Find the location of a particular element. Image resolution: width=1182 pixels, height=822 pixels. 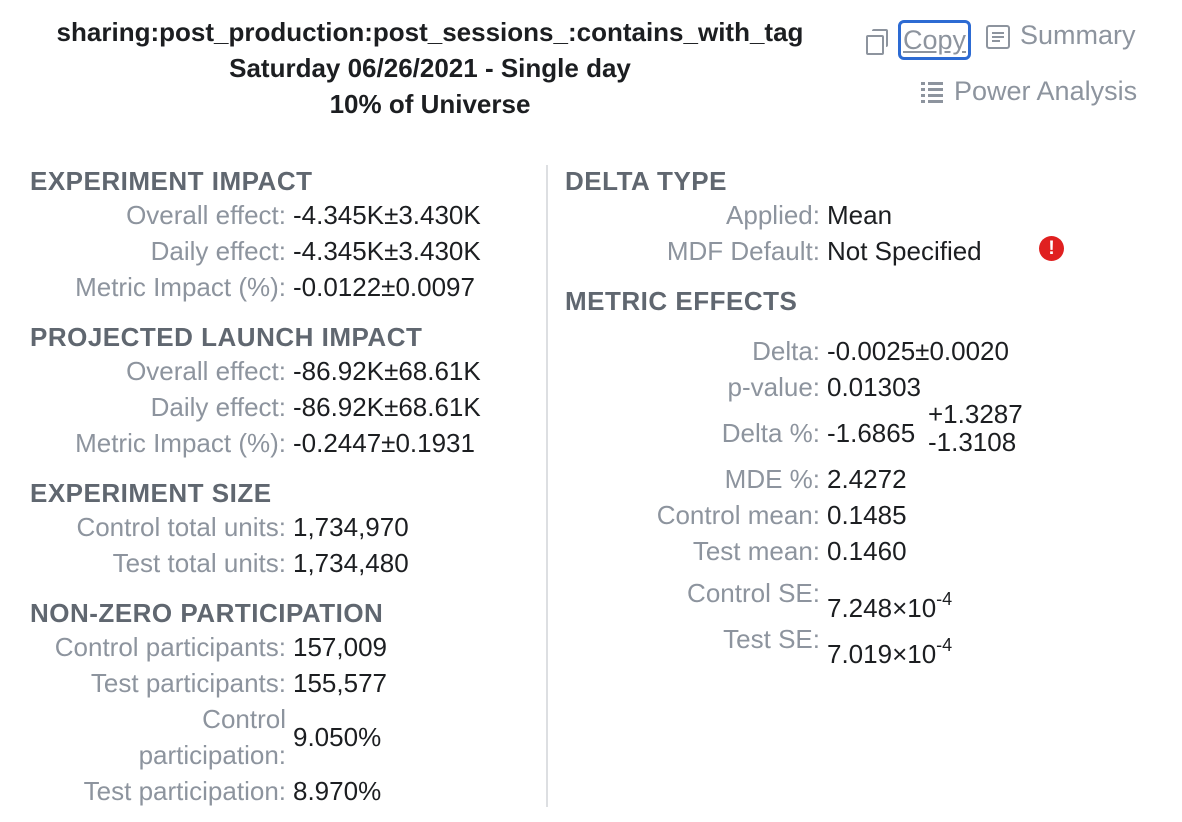

confidence-interval: +1.3287 -1.3108 is located at coordinates (975, 428).